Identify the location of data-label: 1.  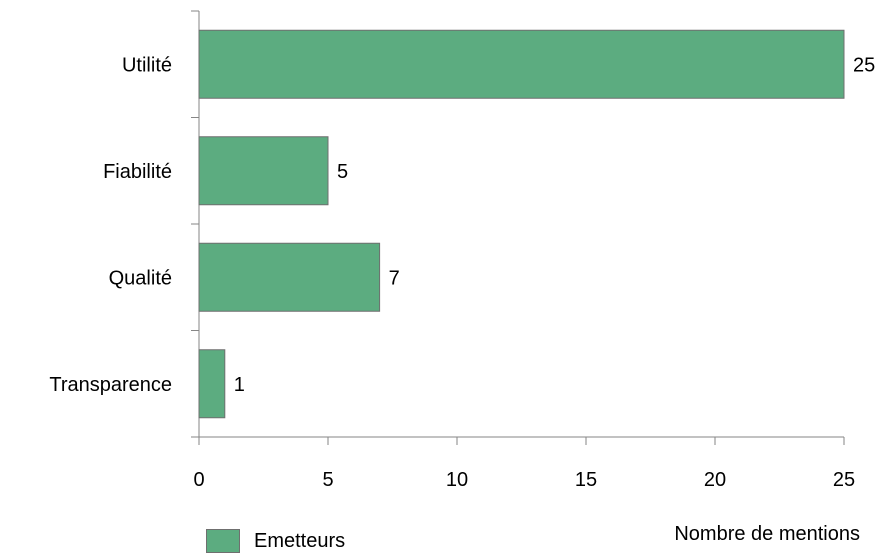
(239, 385).